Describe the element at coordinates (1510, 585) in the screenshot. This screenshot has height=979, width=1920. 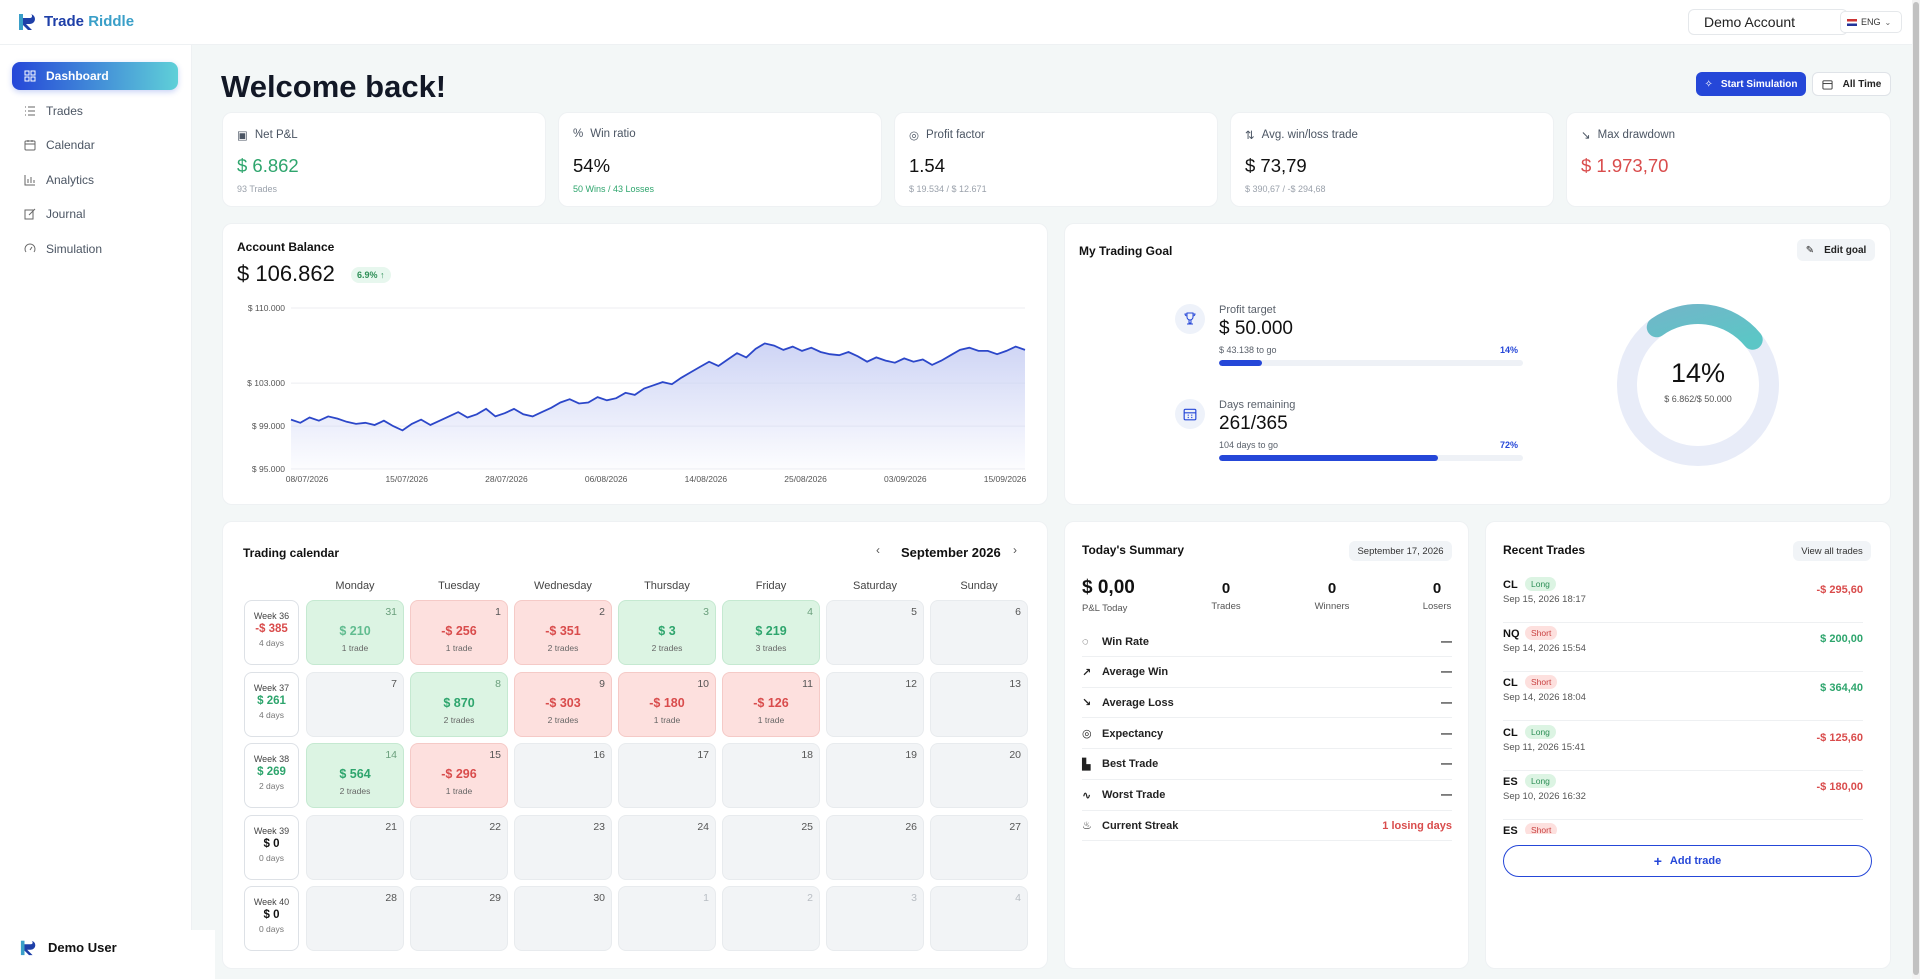
I see `trade-symbol: CL` at that location.